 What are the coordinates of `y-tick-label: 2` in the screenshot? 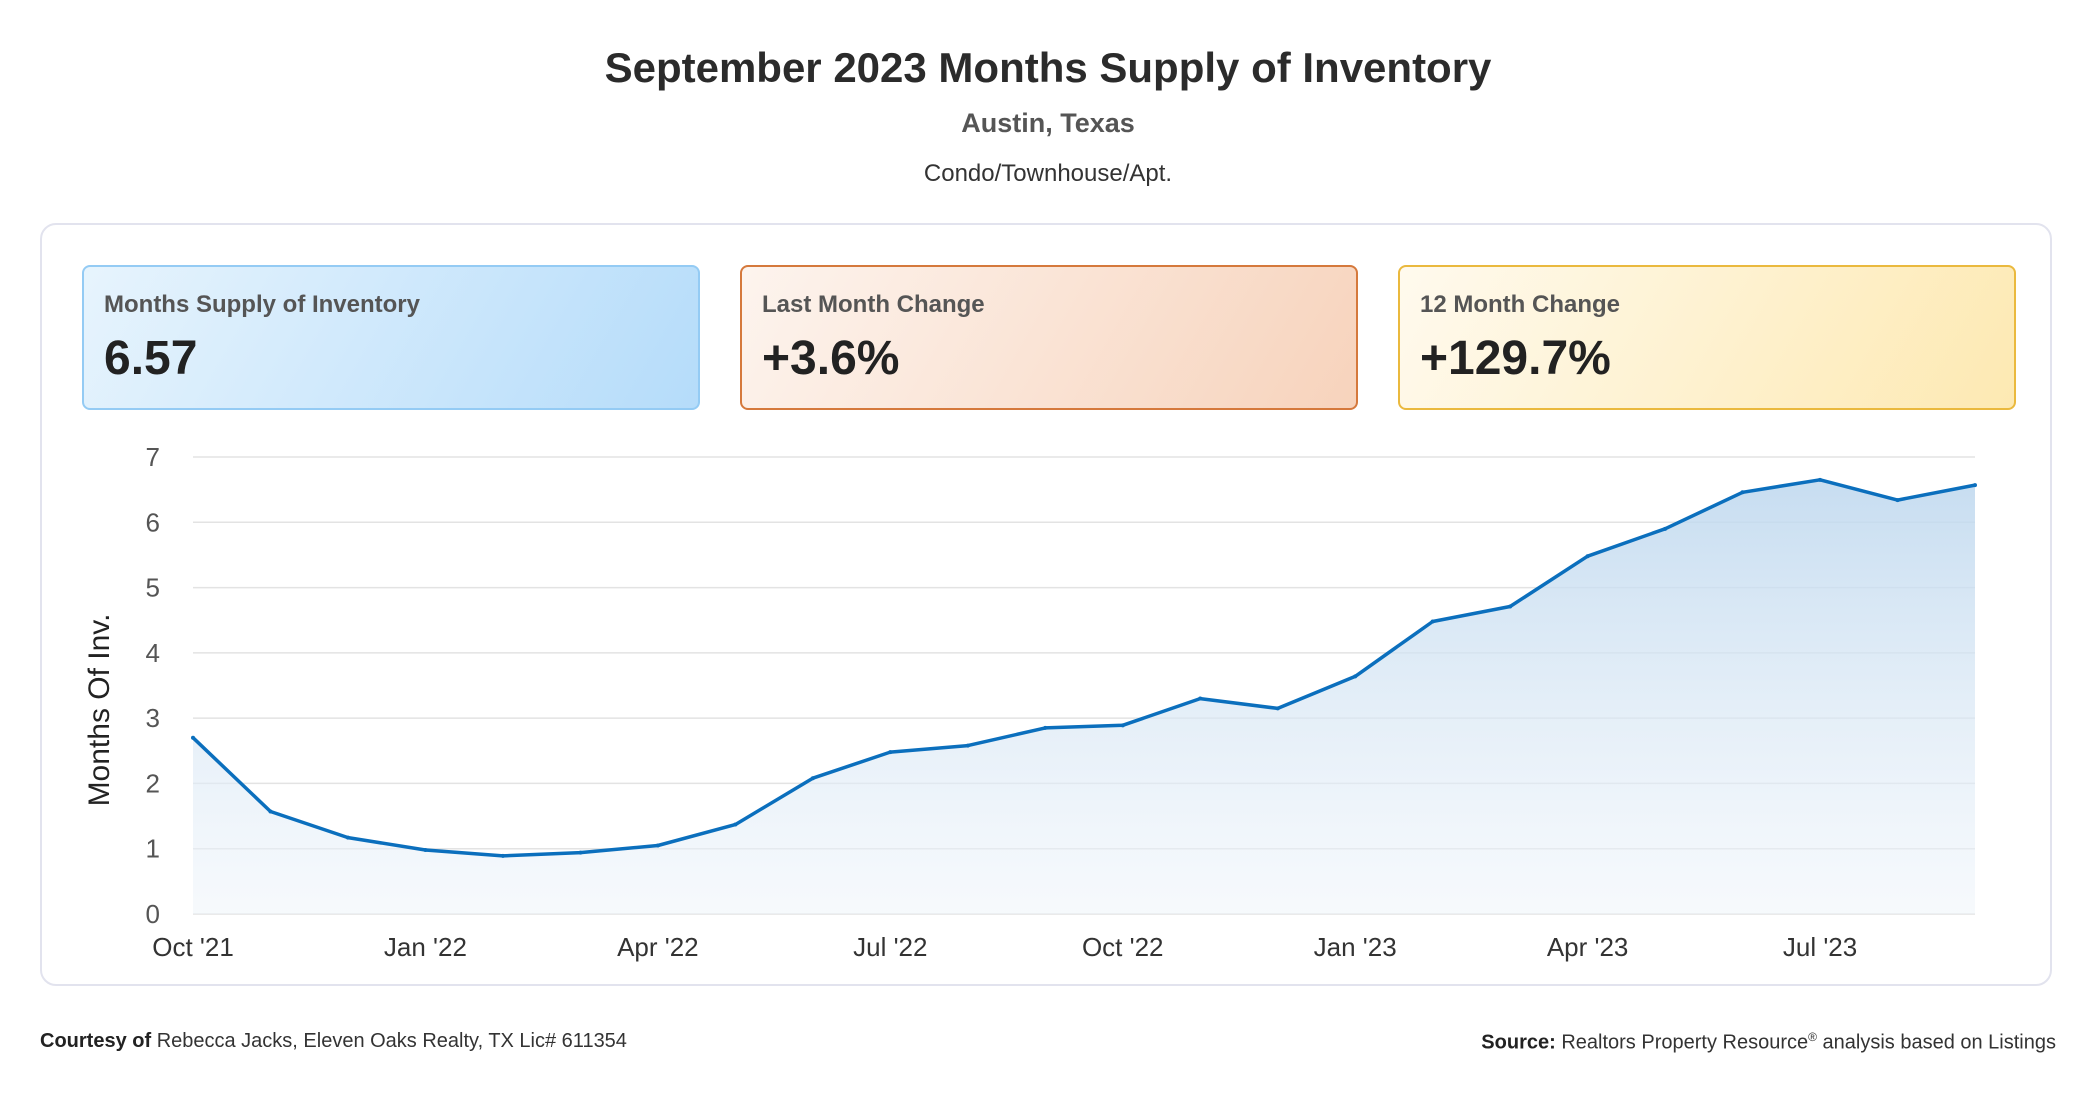 It's located at (153, 783).